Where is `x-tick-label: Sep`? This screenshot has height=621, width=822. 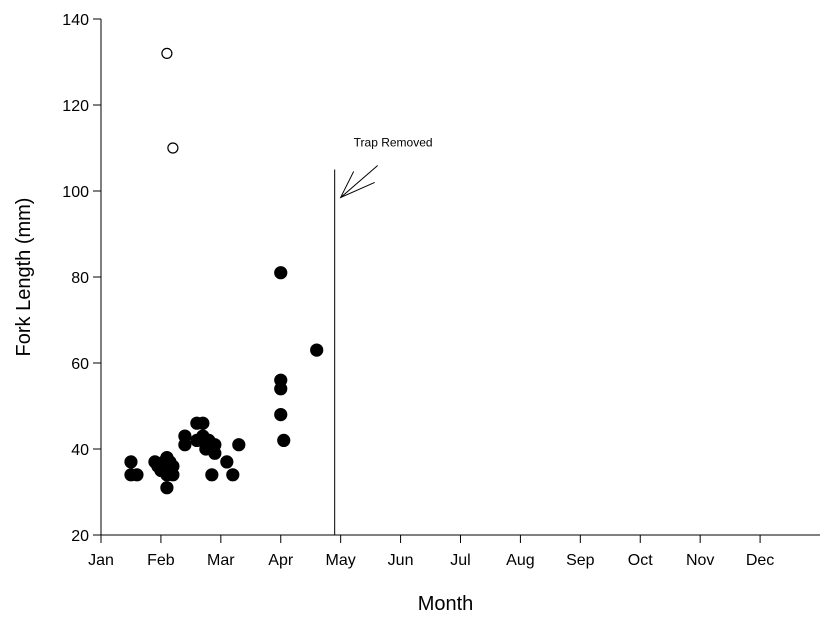 x-tick-label: Sep is located at coordinates (580, 560).